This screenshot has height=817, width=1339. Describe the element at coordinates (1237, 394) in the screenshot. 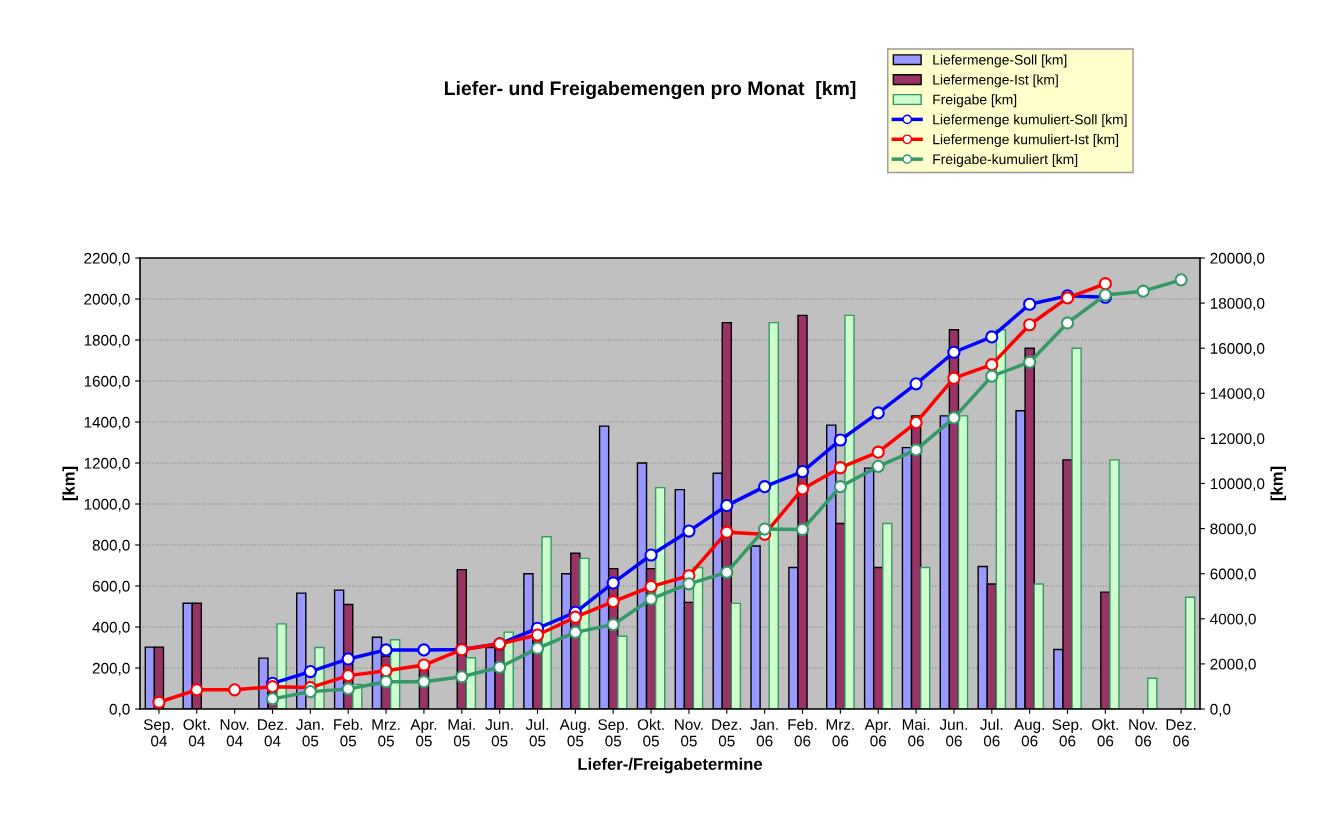

I see `y2-tick-label: 14000,0` at that location.